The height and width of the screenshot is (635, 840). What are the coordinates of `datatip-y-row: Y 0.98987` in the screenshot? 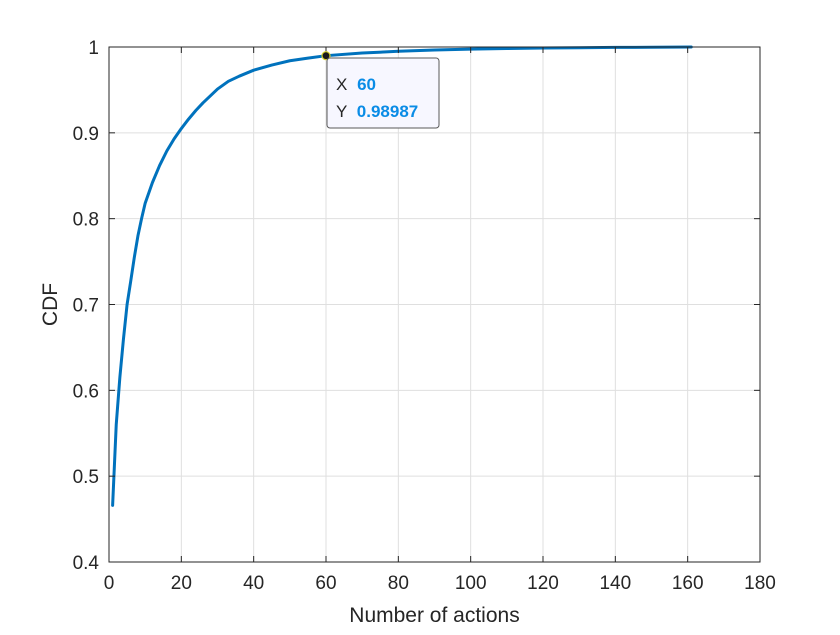 It's located at (377, 111).